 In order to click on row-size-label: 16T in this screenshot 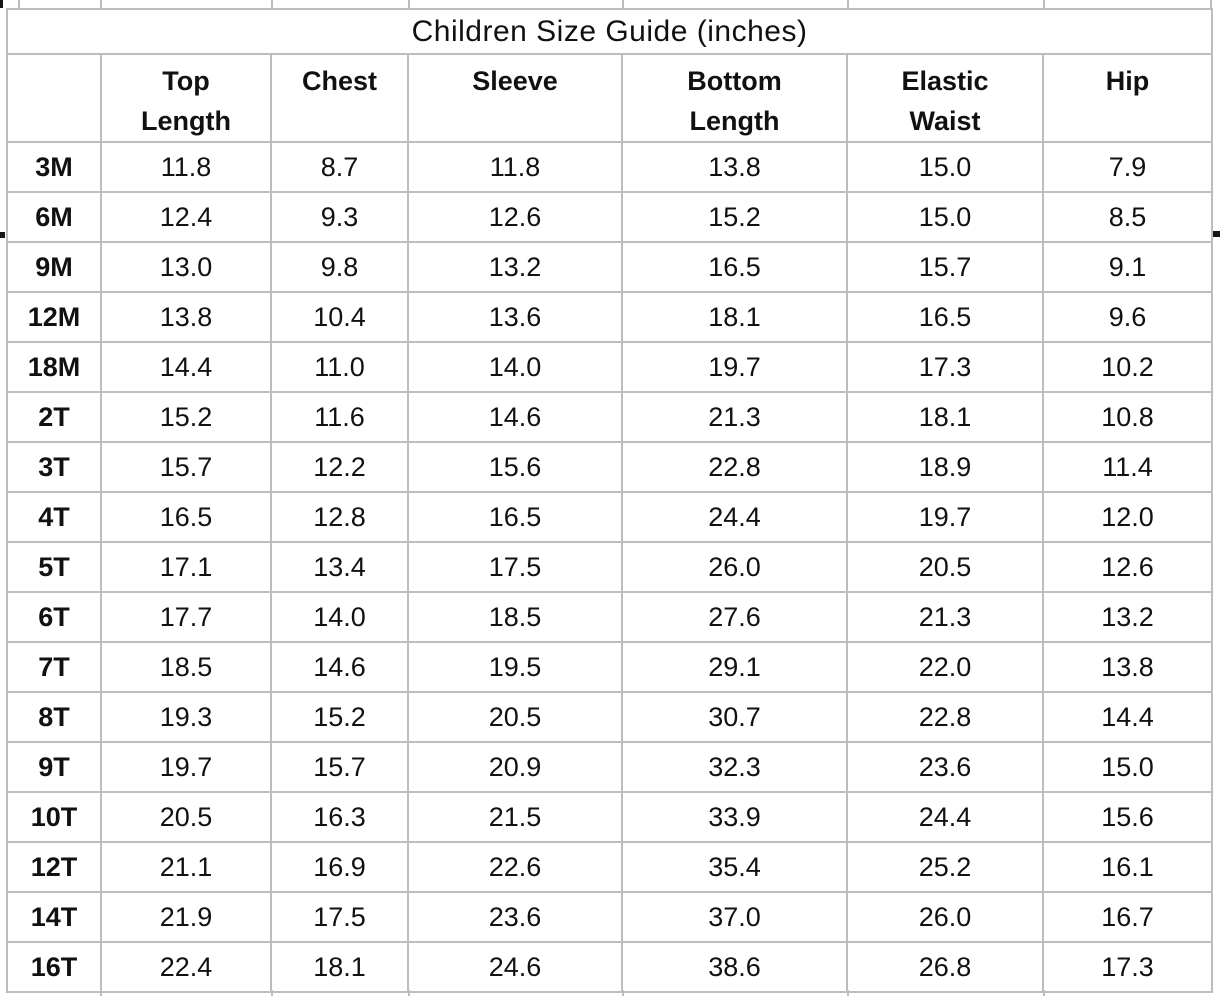, I will do `click(54, 967)`.